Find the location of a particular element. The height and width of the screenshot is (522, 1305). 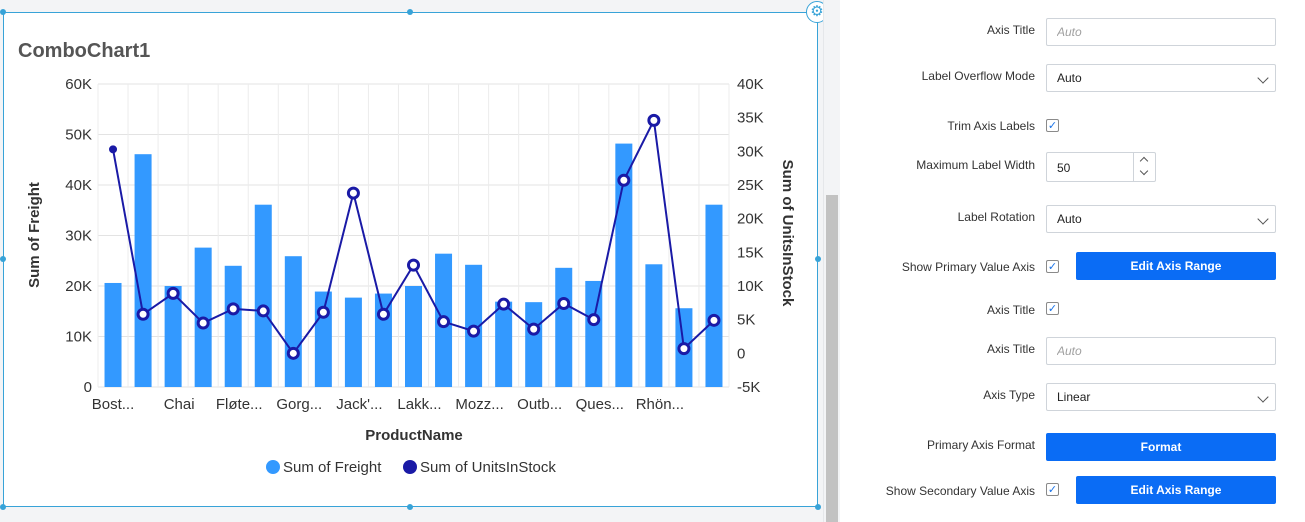

format-button: Format is located at coordinates (1161, 447).